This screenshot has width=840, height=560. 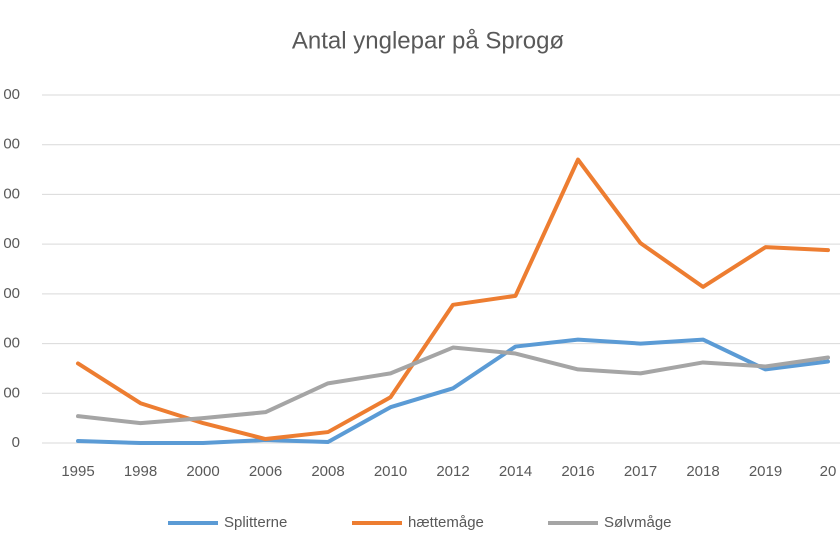 I want to click on x-tick-label: 2018, so click(x=702, y=471).